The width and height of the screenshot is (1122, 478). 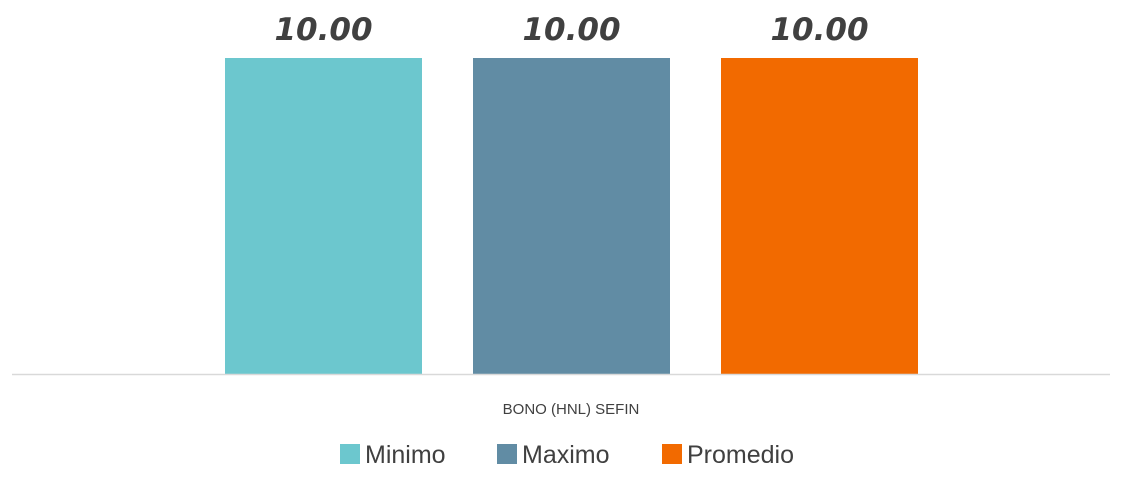 I want to click on legend-item-promedio: Promedio, so click(x=728, y=455).